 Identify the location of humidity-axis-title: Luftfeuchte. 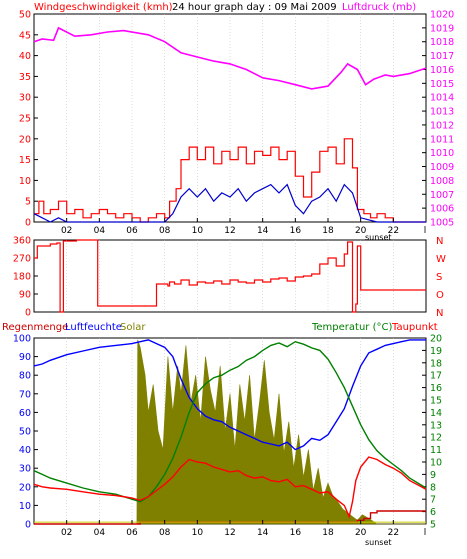
(93, 327).